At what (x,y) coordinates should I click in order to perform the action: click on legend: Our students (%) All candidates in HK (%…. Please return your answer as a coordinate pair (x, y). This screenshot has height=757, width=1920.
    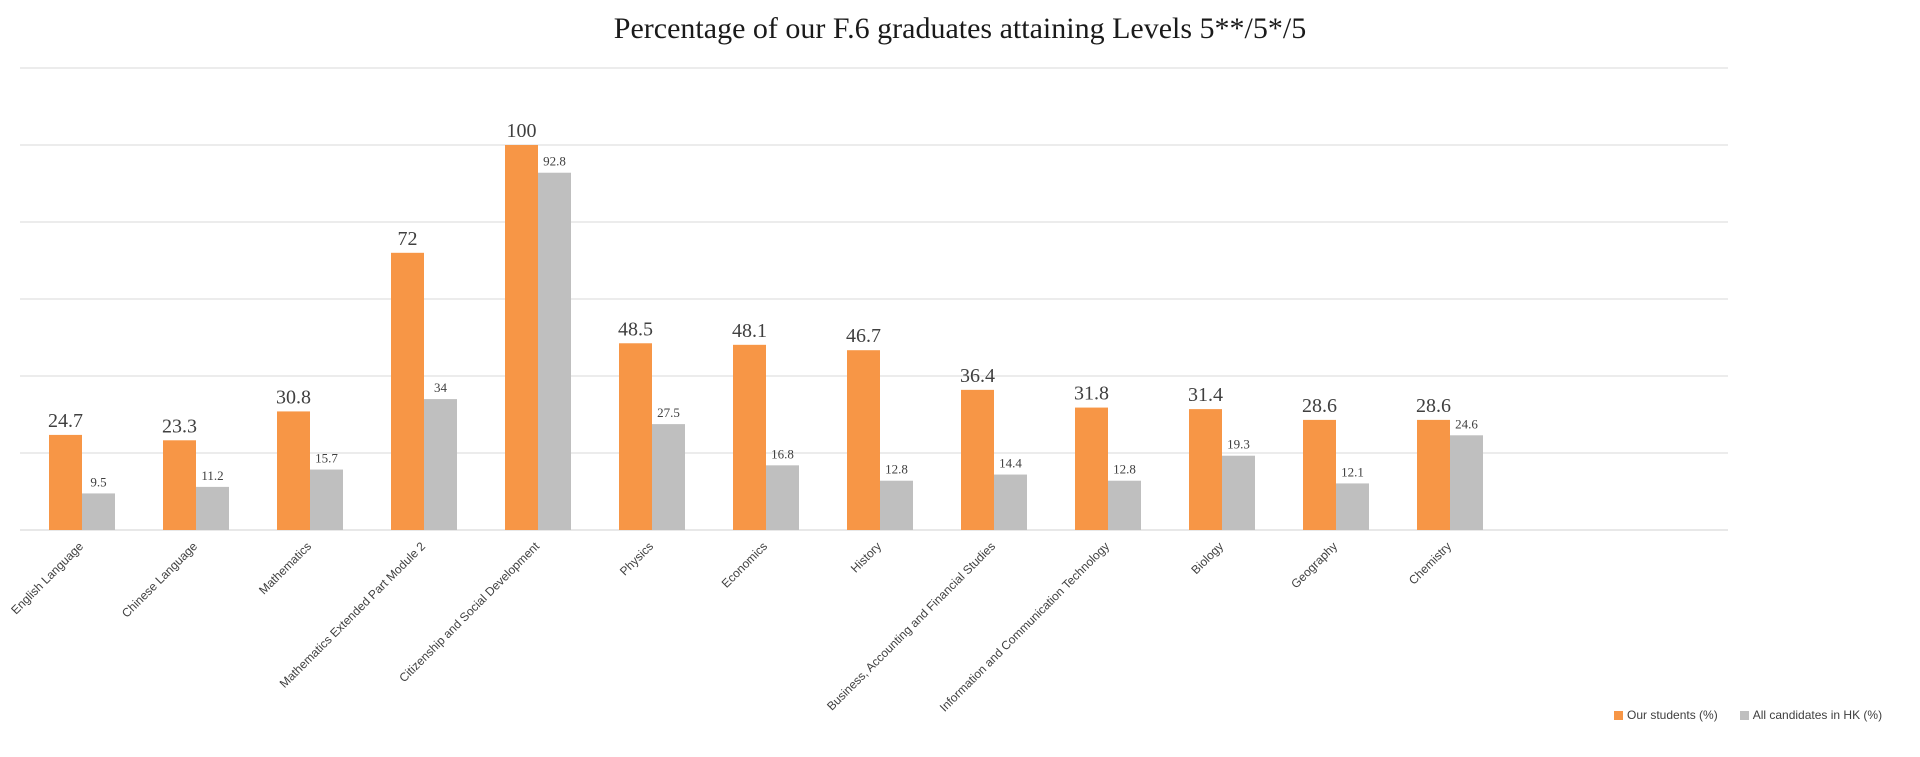
    Looking at the image, I should click on (1748, 715).